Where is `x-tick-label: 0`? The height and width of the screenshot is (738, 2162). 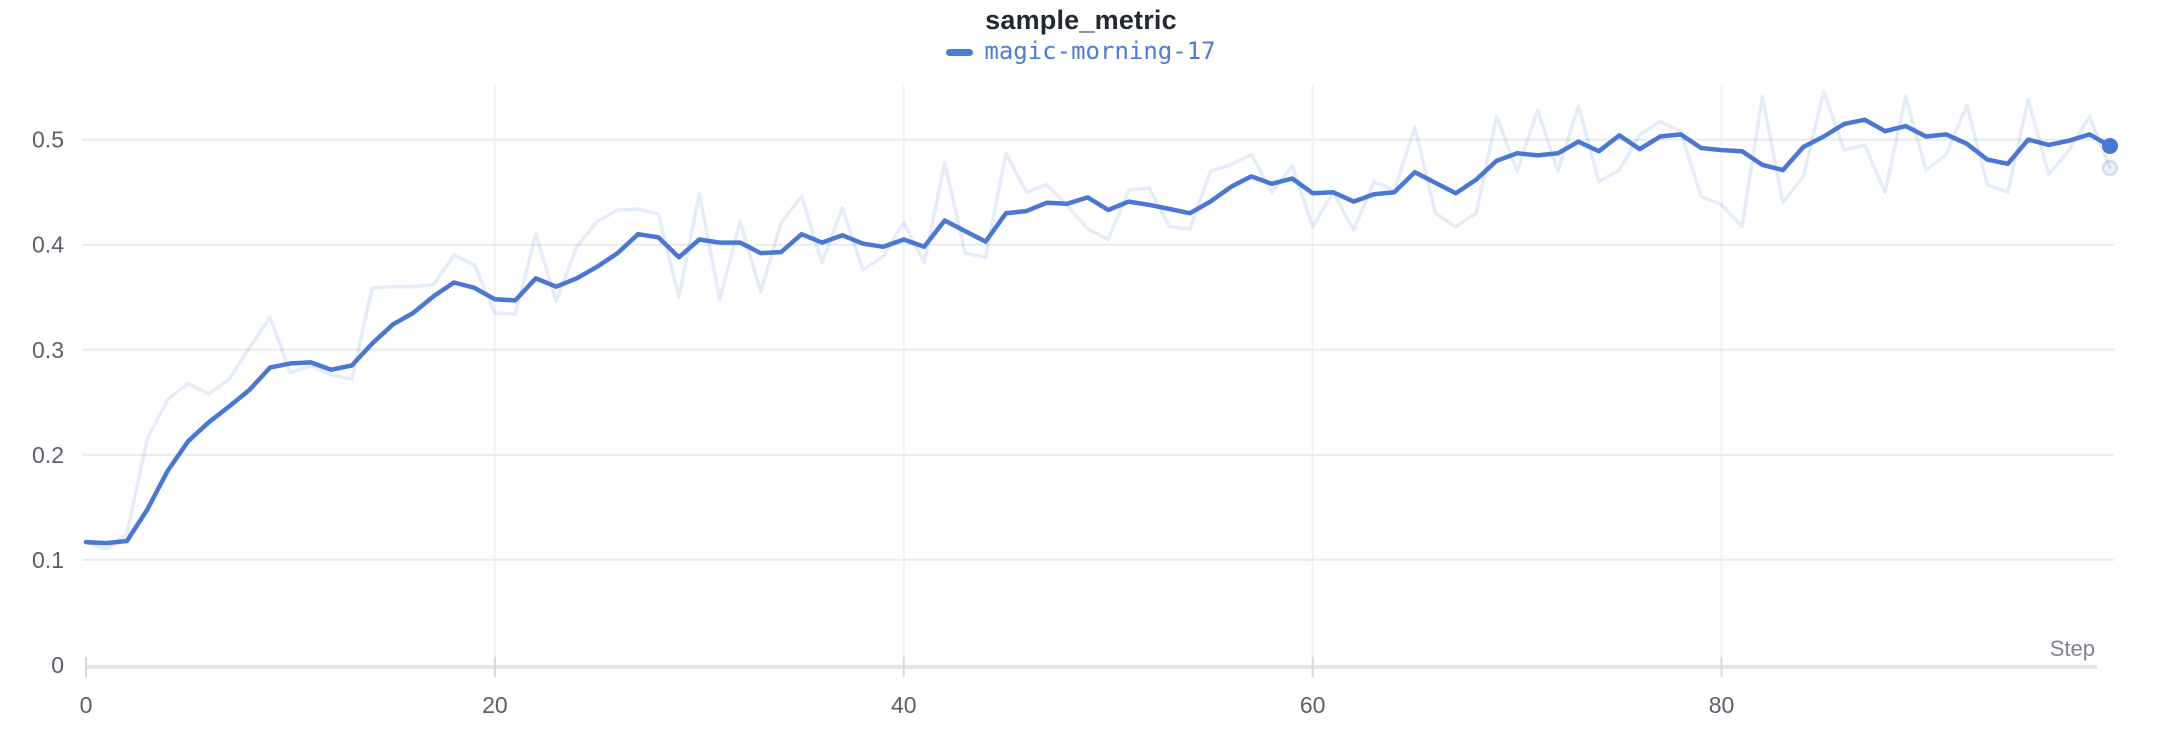
x-tick-label: 0 is located at coordinates (86, 705).